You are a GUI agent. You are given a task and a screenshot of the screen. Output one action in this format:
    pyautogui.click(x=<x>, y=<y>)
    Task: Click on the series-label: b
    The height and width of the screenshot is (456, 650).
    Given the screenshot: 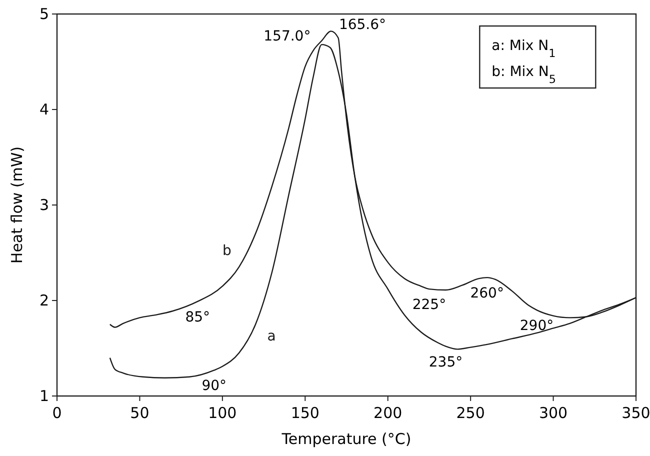 What is the action you would take?
    pyautogui.click(x=227, y=251)
    